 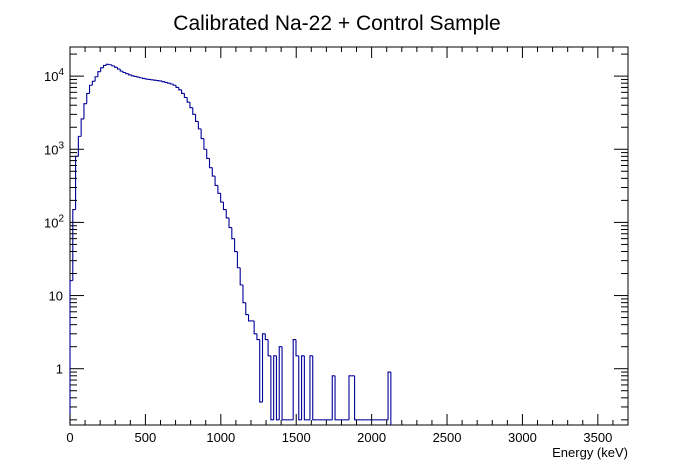 I want to click on chart-title: Calibrated Na-22 + Control Sample, so click(x=336, y=23).